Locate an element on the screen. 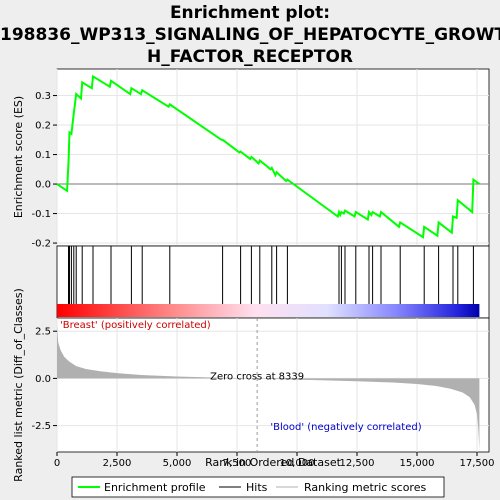  es-y-tick-label: 0.0 is located at coordinates (43, 185).